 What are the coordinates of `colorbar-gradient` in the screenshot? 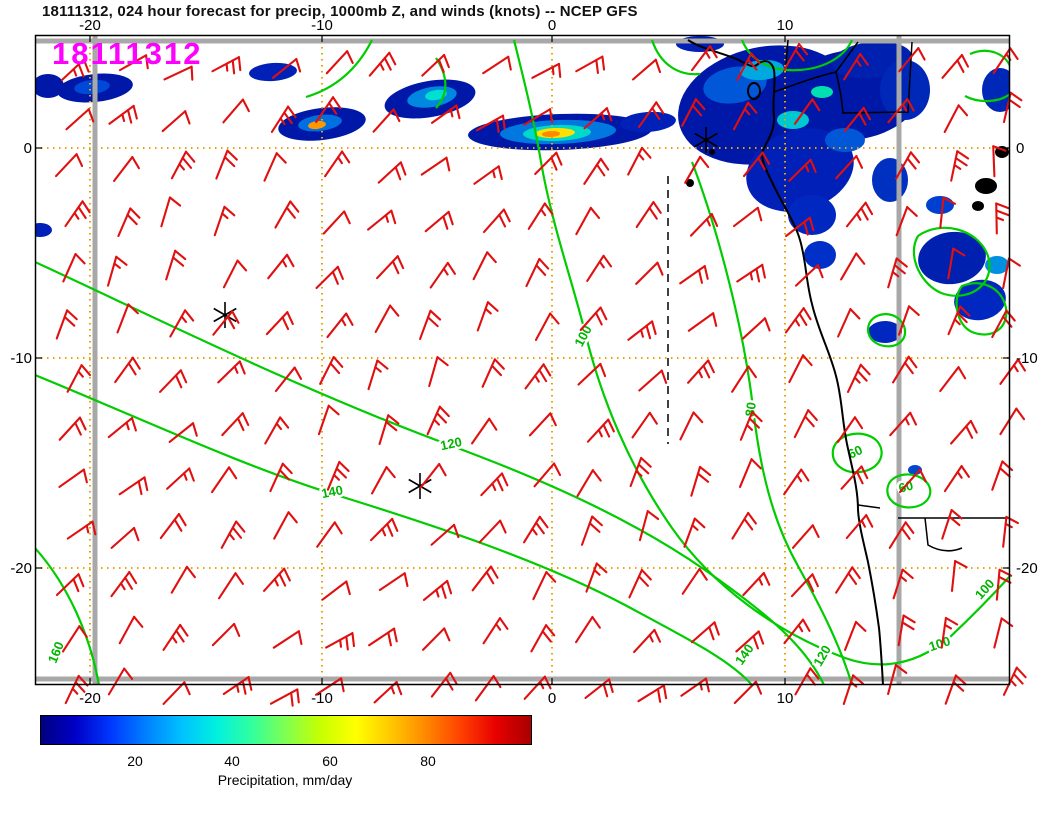 It's located at (286, 730).